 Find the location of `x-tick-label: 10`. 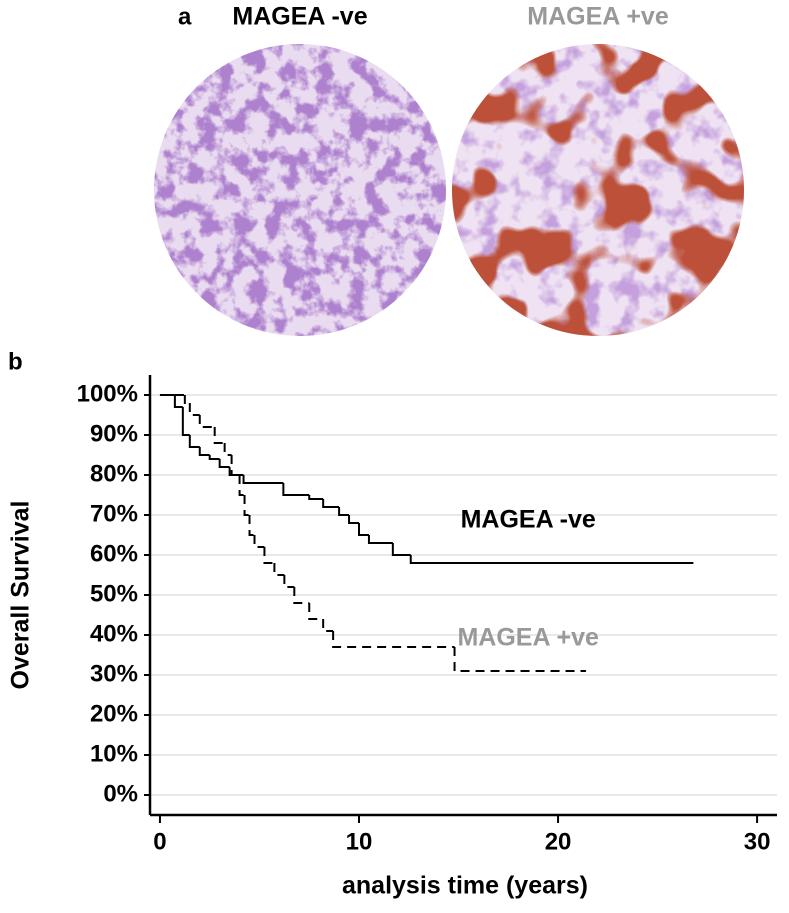

x-tick-label: 10 is located at coordinates (359, 841).